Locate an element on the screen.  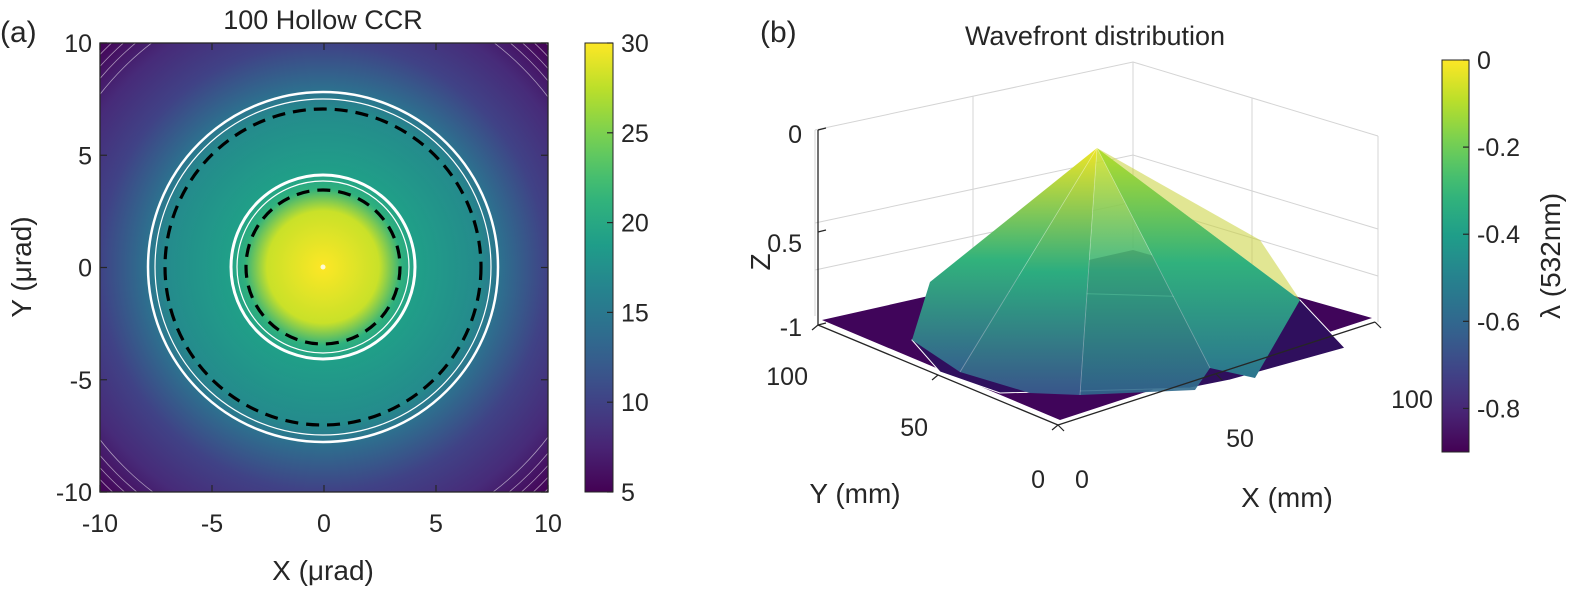
x-tick-label: 10 is located at coordinates (548, 524).